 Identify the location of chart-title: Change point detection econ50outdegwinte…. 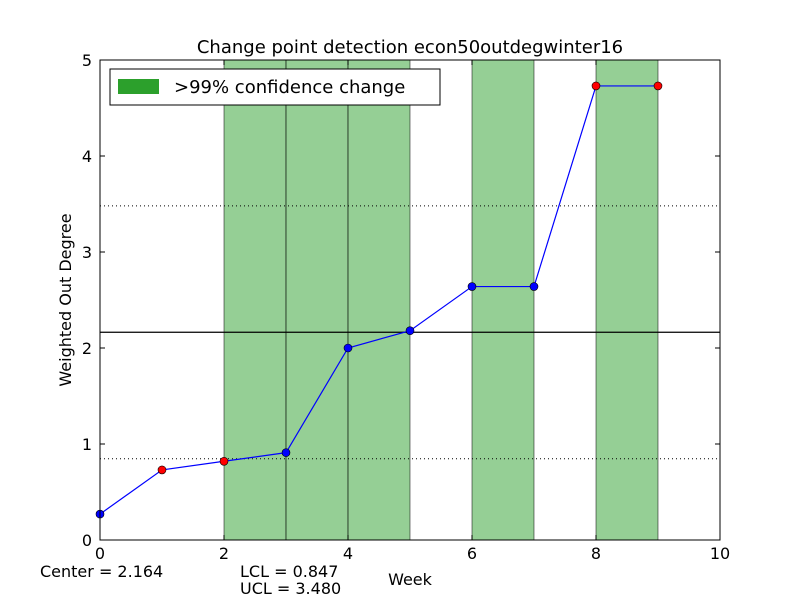
(410, 47).